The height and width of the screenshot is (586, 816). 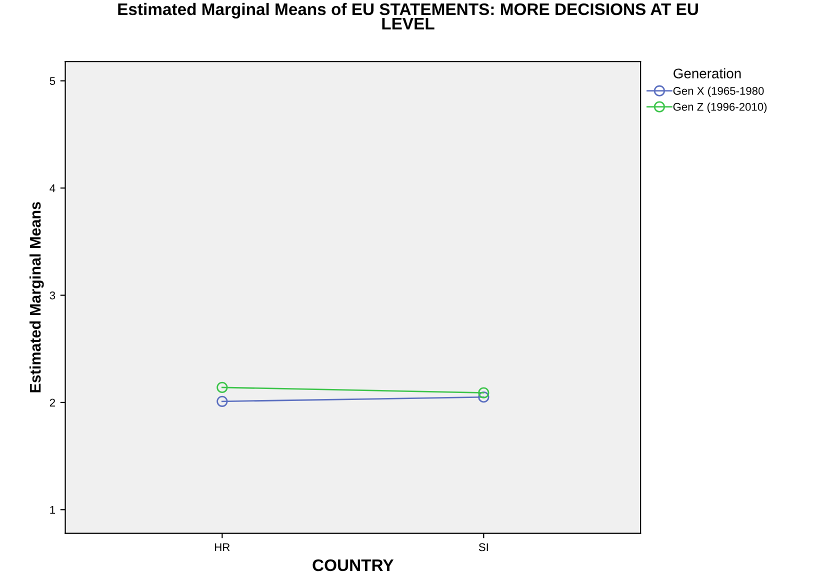 I want to click on x-tick-label: SI, so click(x=483, y=547).